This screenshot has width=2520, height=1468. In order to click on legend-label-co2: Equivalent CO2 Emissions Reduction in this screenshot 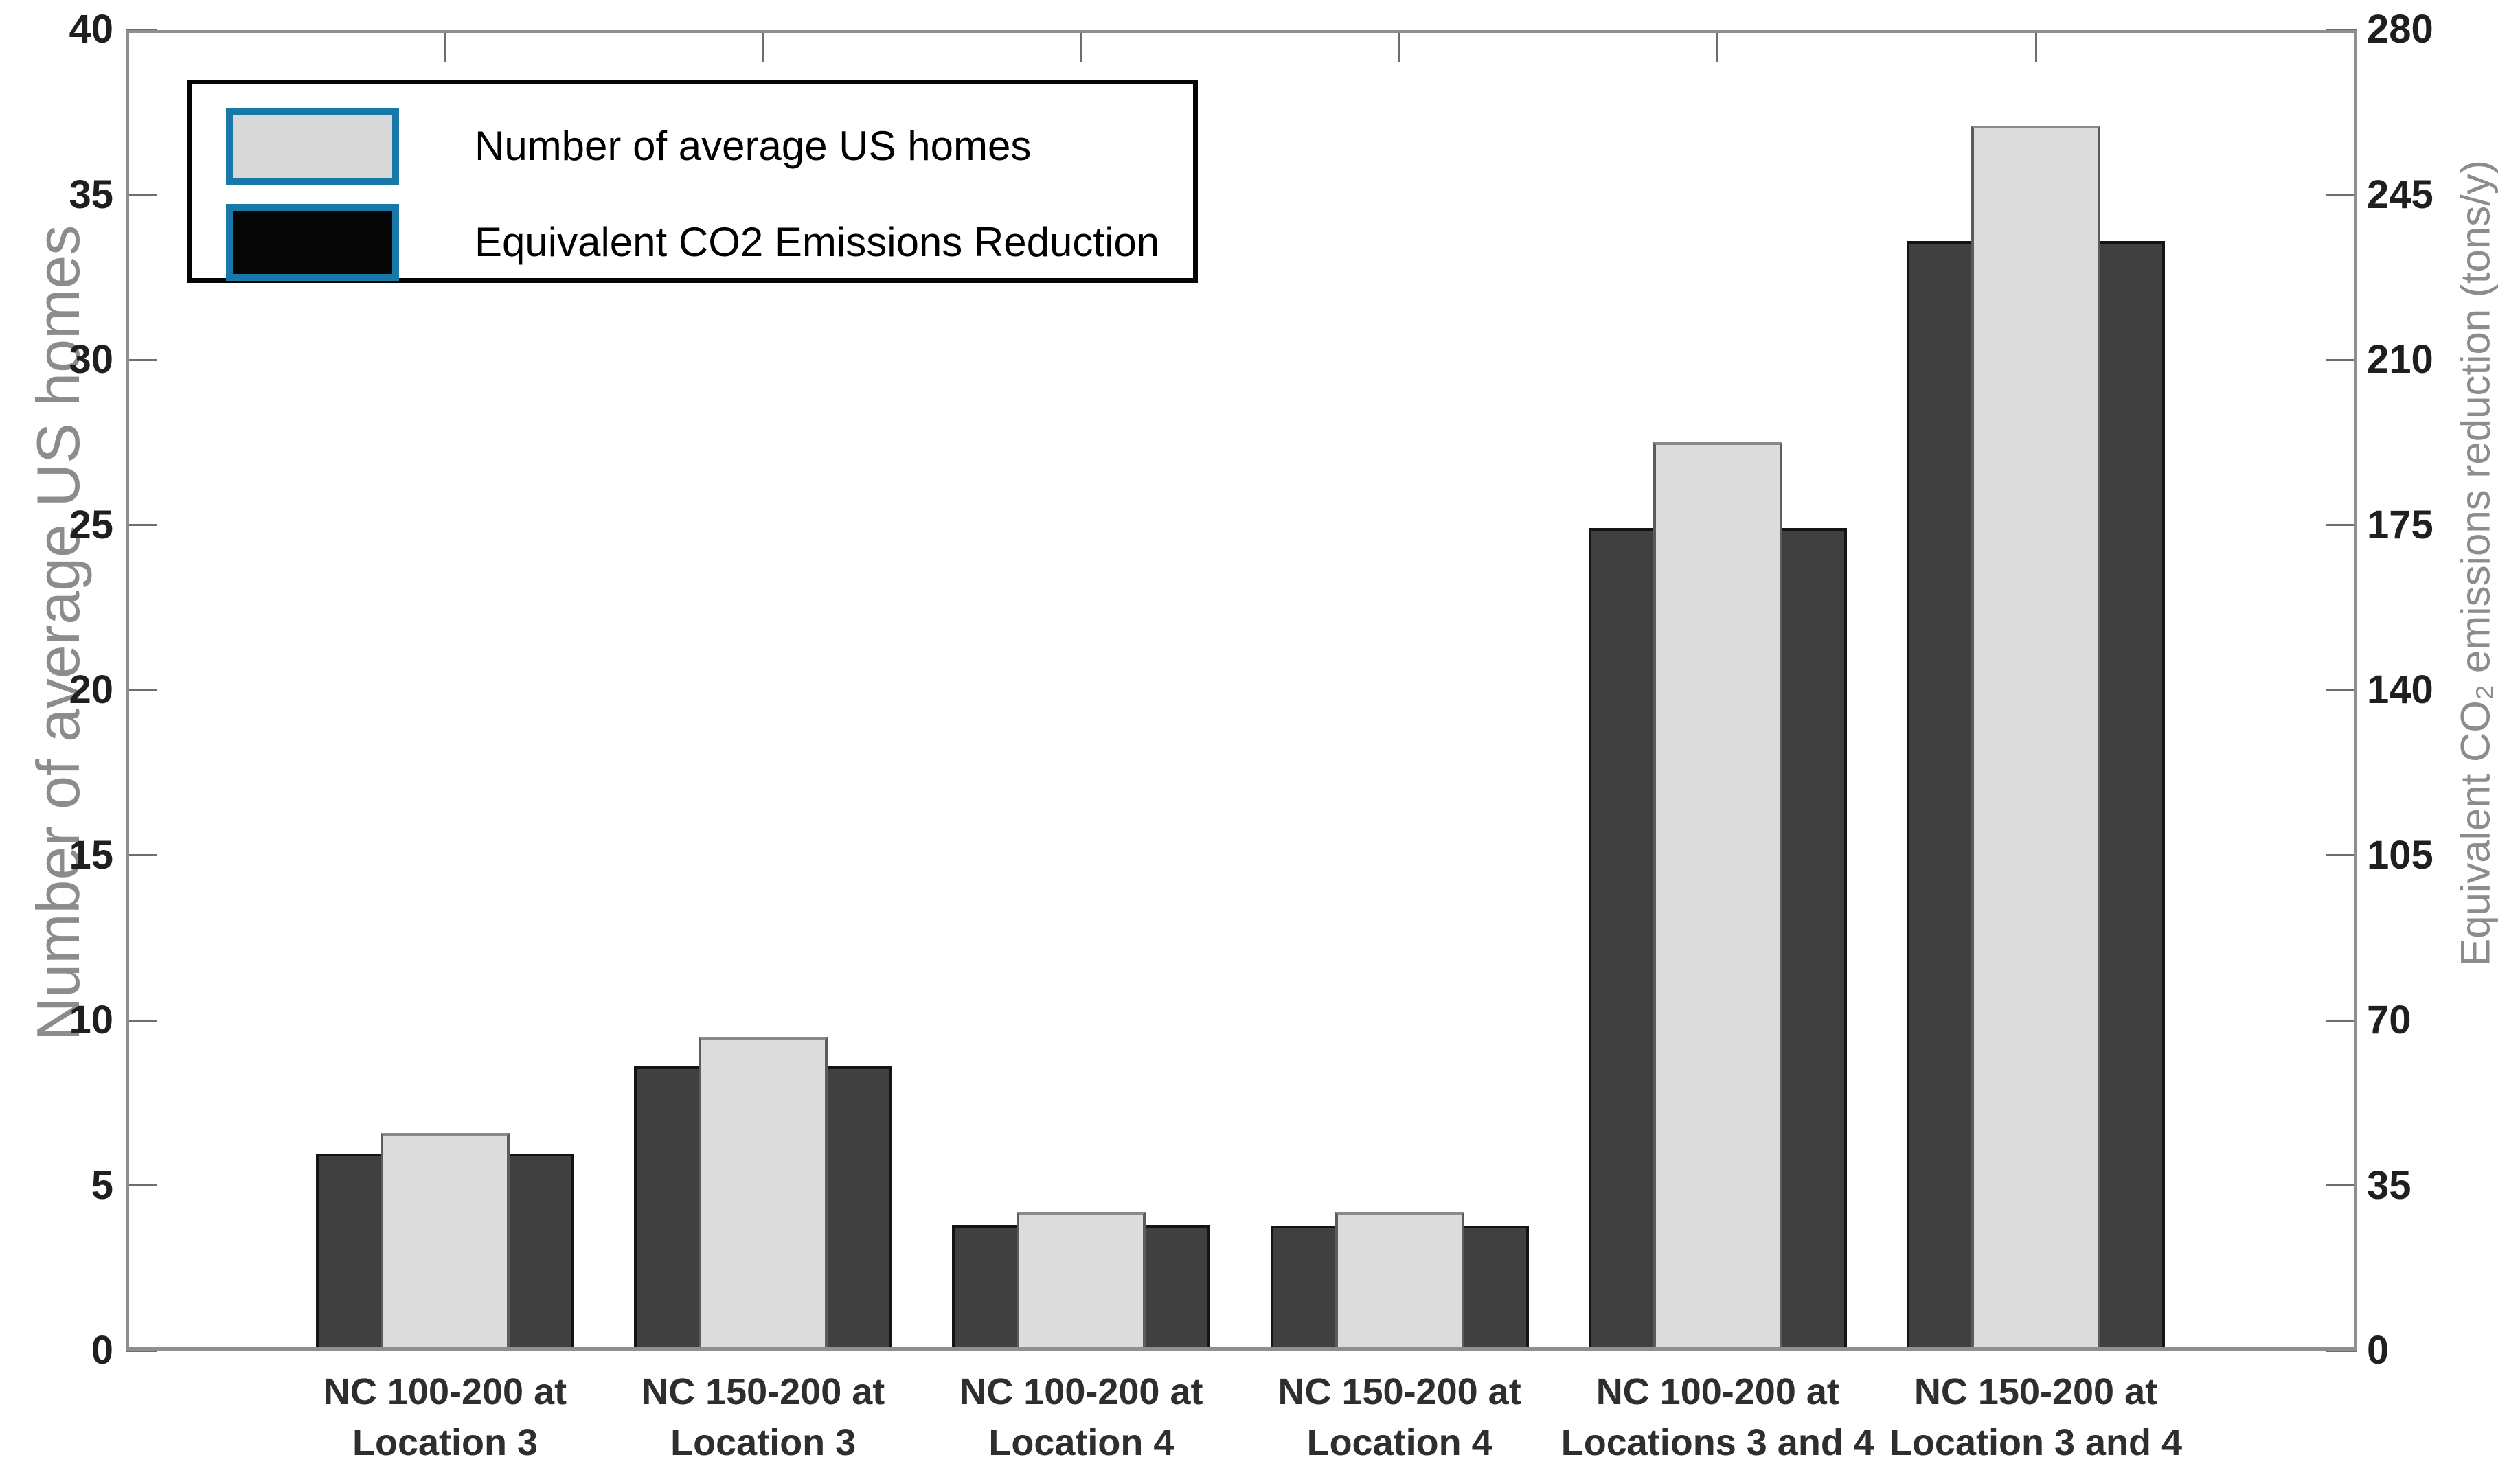, I will do `click(817, 242)`.